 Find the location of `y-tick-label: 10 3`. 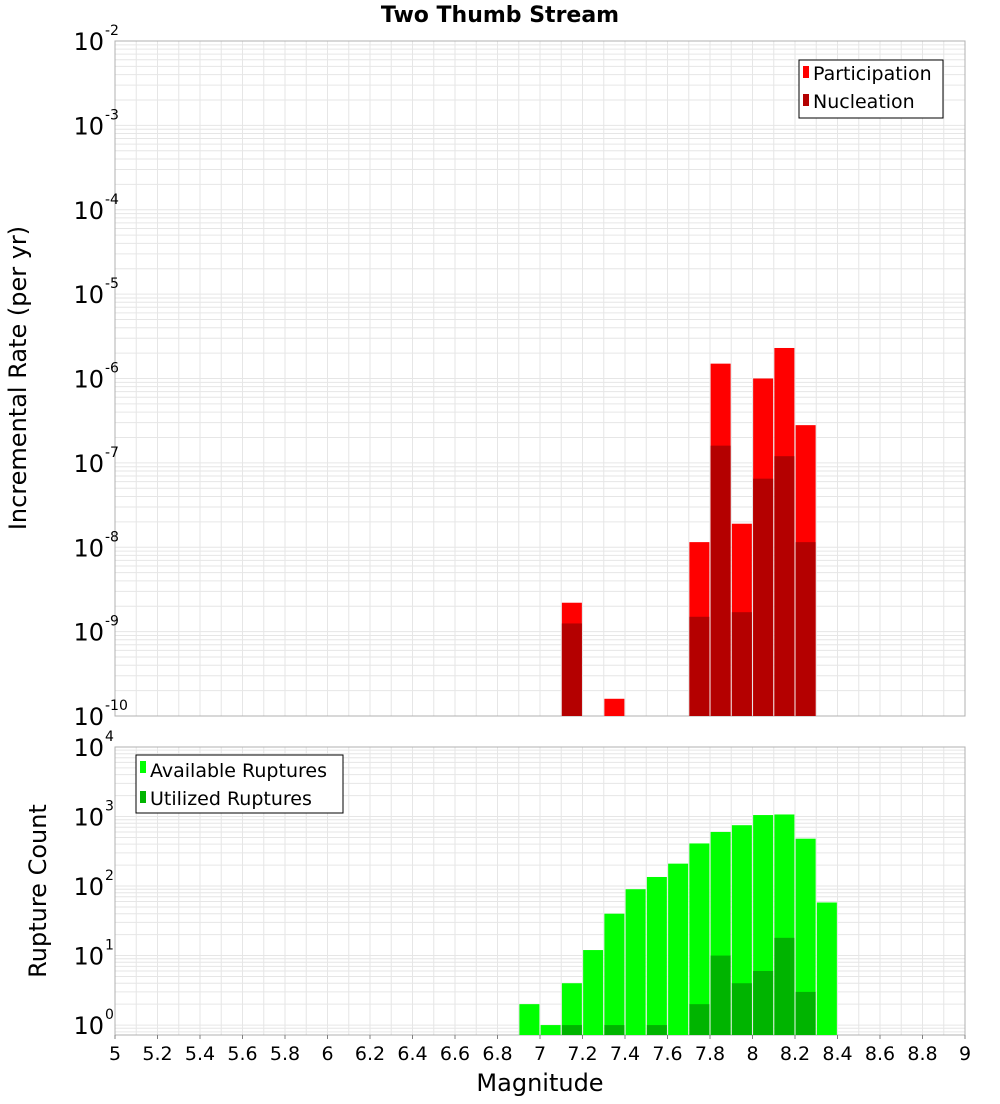

y-tick-label: 10 3 is located at coordinates (93, 815).